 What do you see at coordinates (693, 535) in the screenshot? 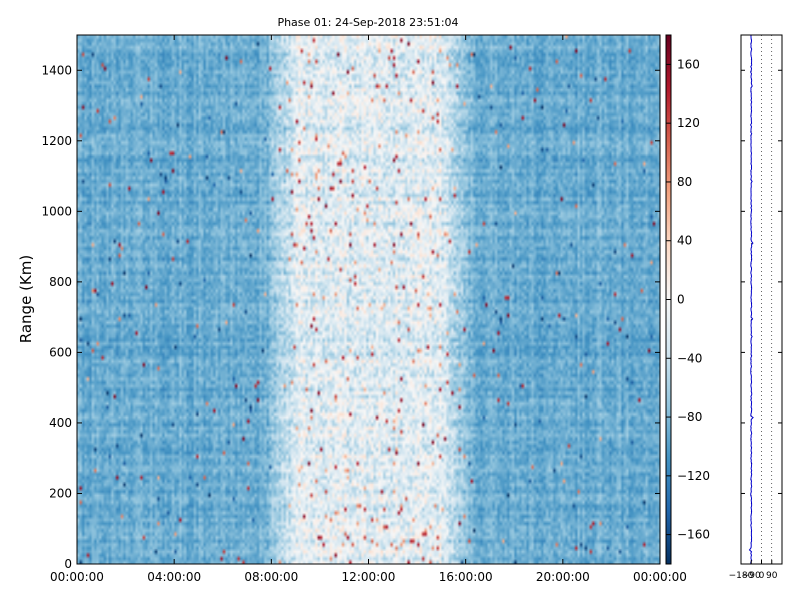
I see `colorbar-tick-label: −160` at bounding box center [693, 535].